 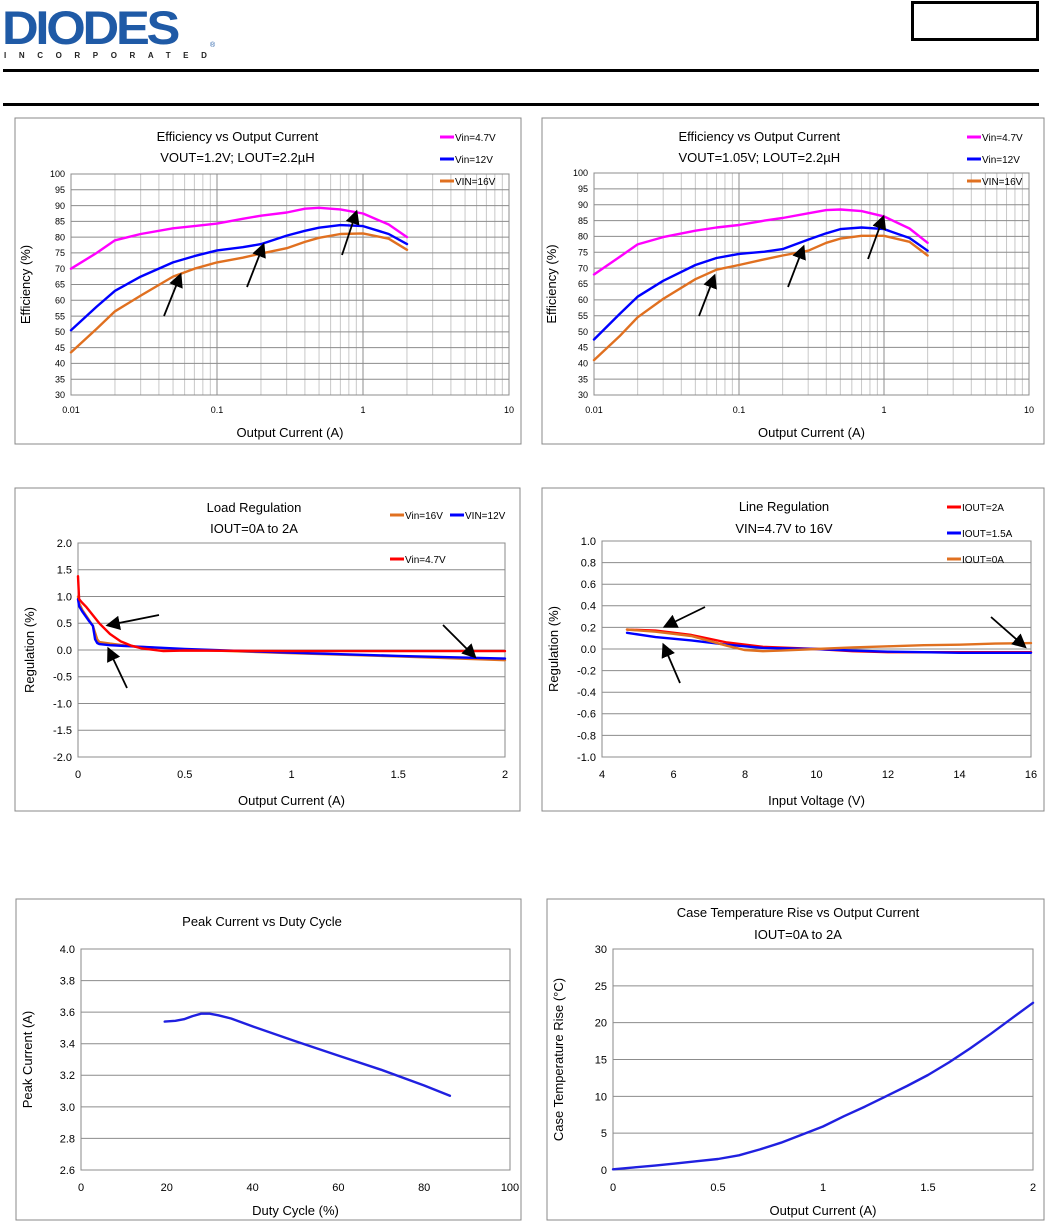 I want to click on header-rule-bottom, so click(x=521, y=104).